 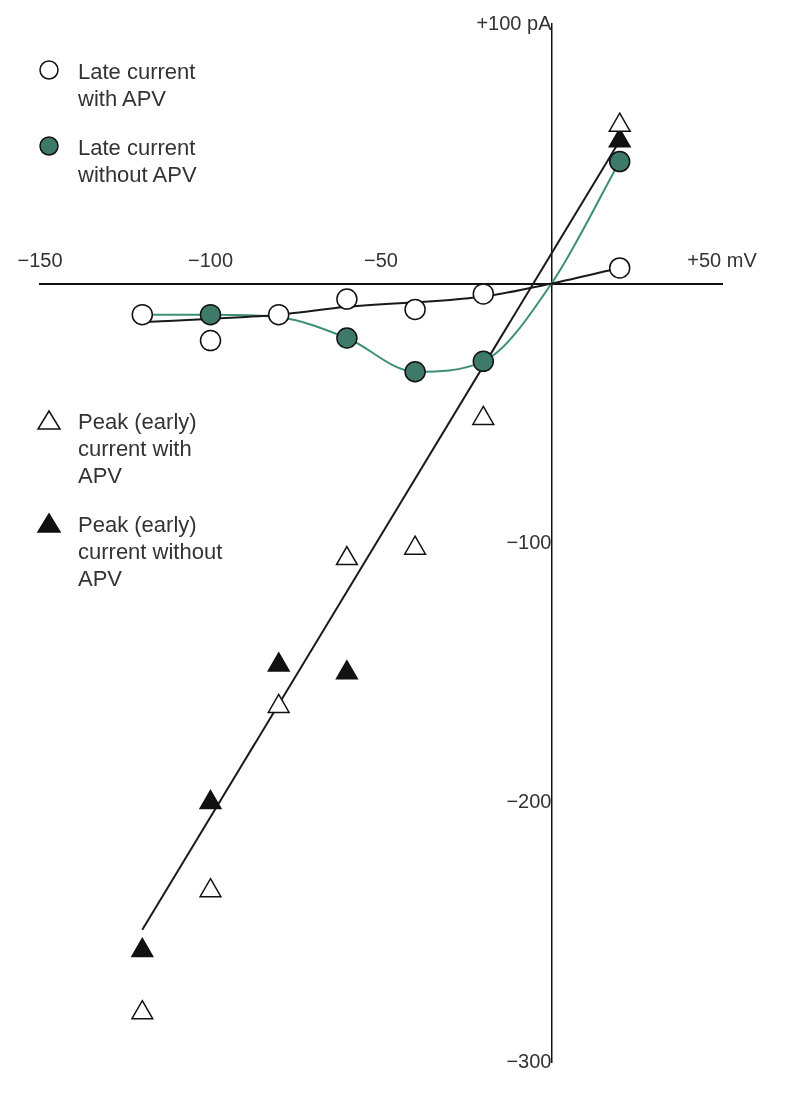 I want to click on y-tick-label: −200, so click(x=529, y=801).